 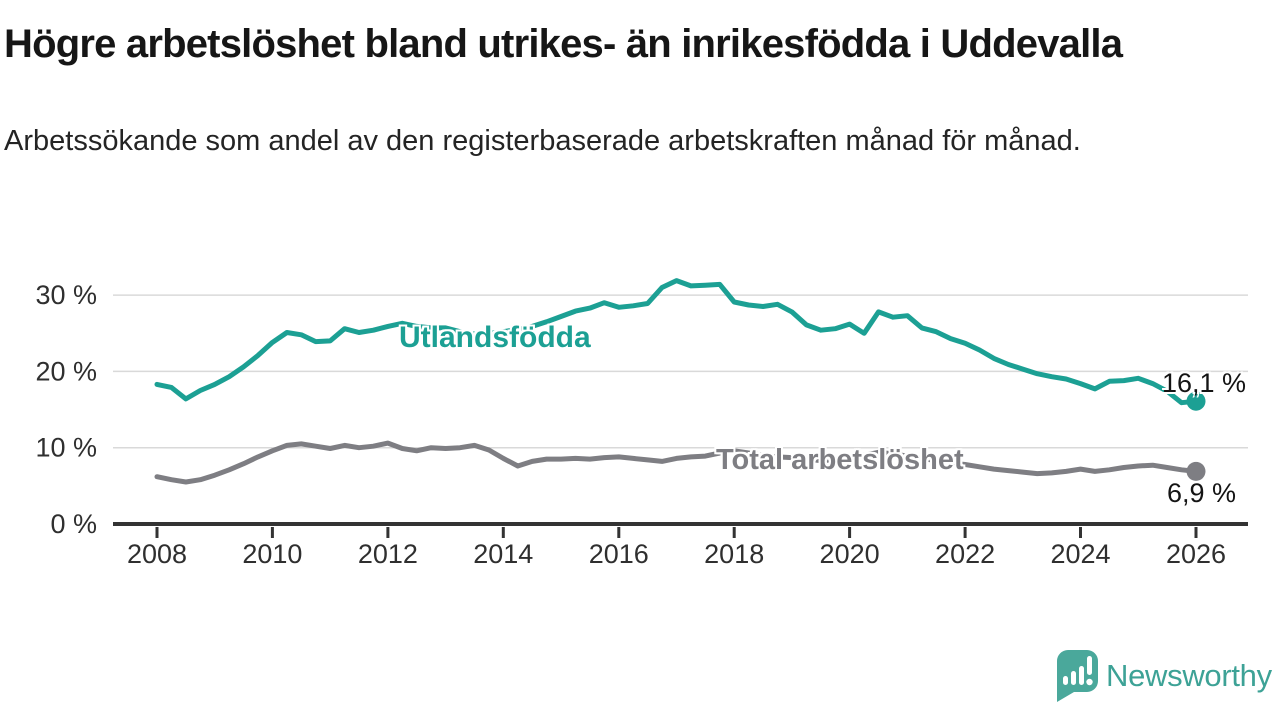 I want to click on y-tick-label: 20 %, so click(x=66, y=371).